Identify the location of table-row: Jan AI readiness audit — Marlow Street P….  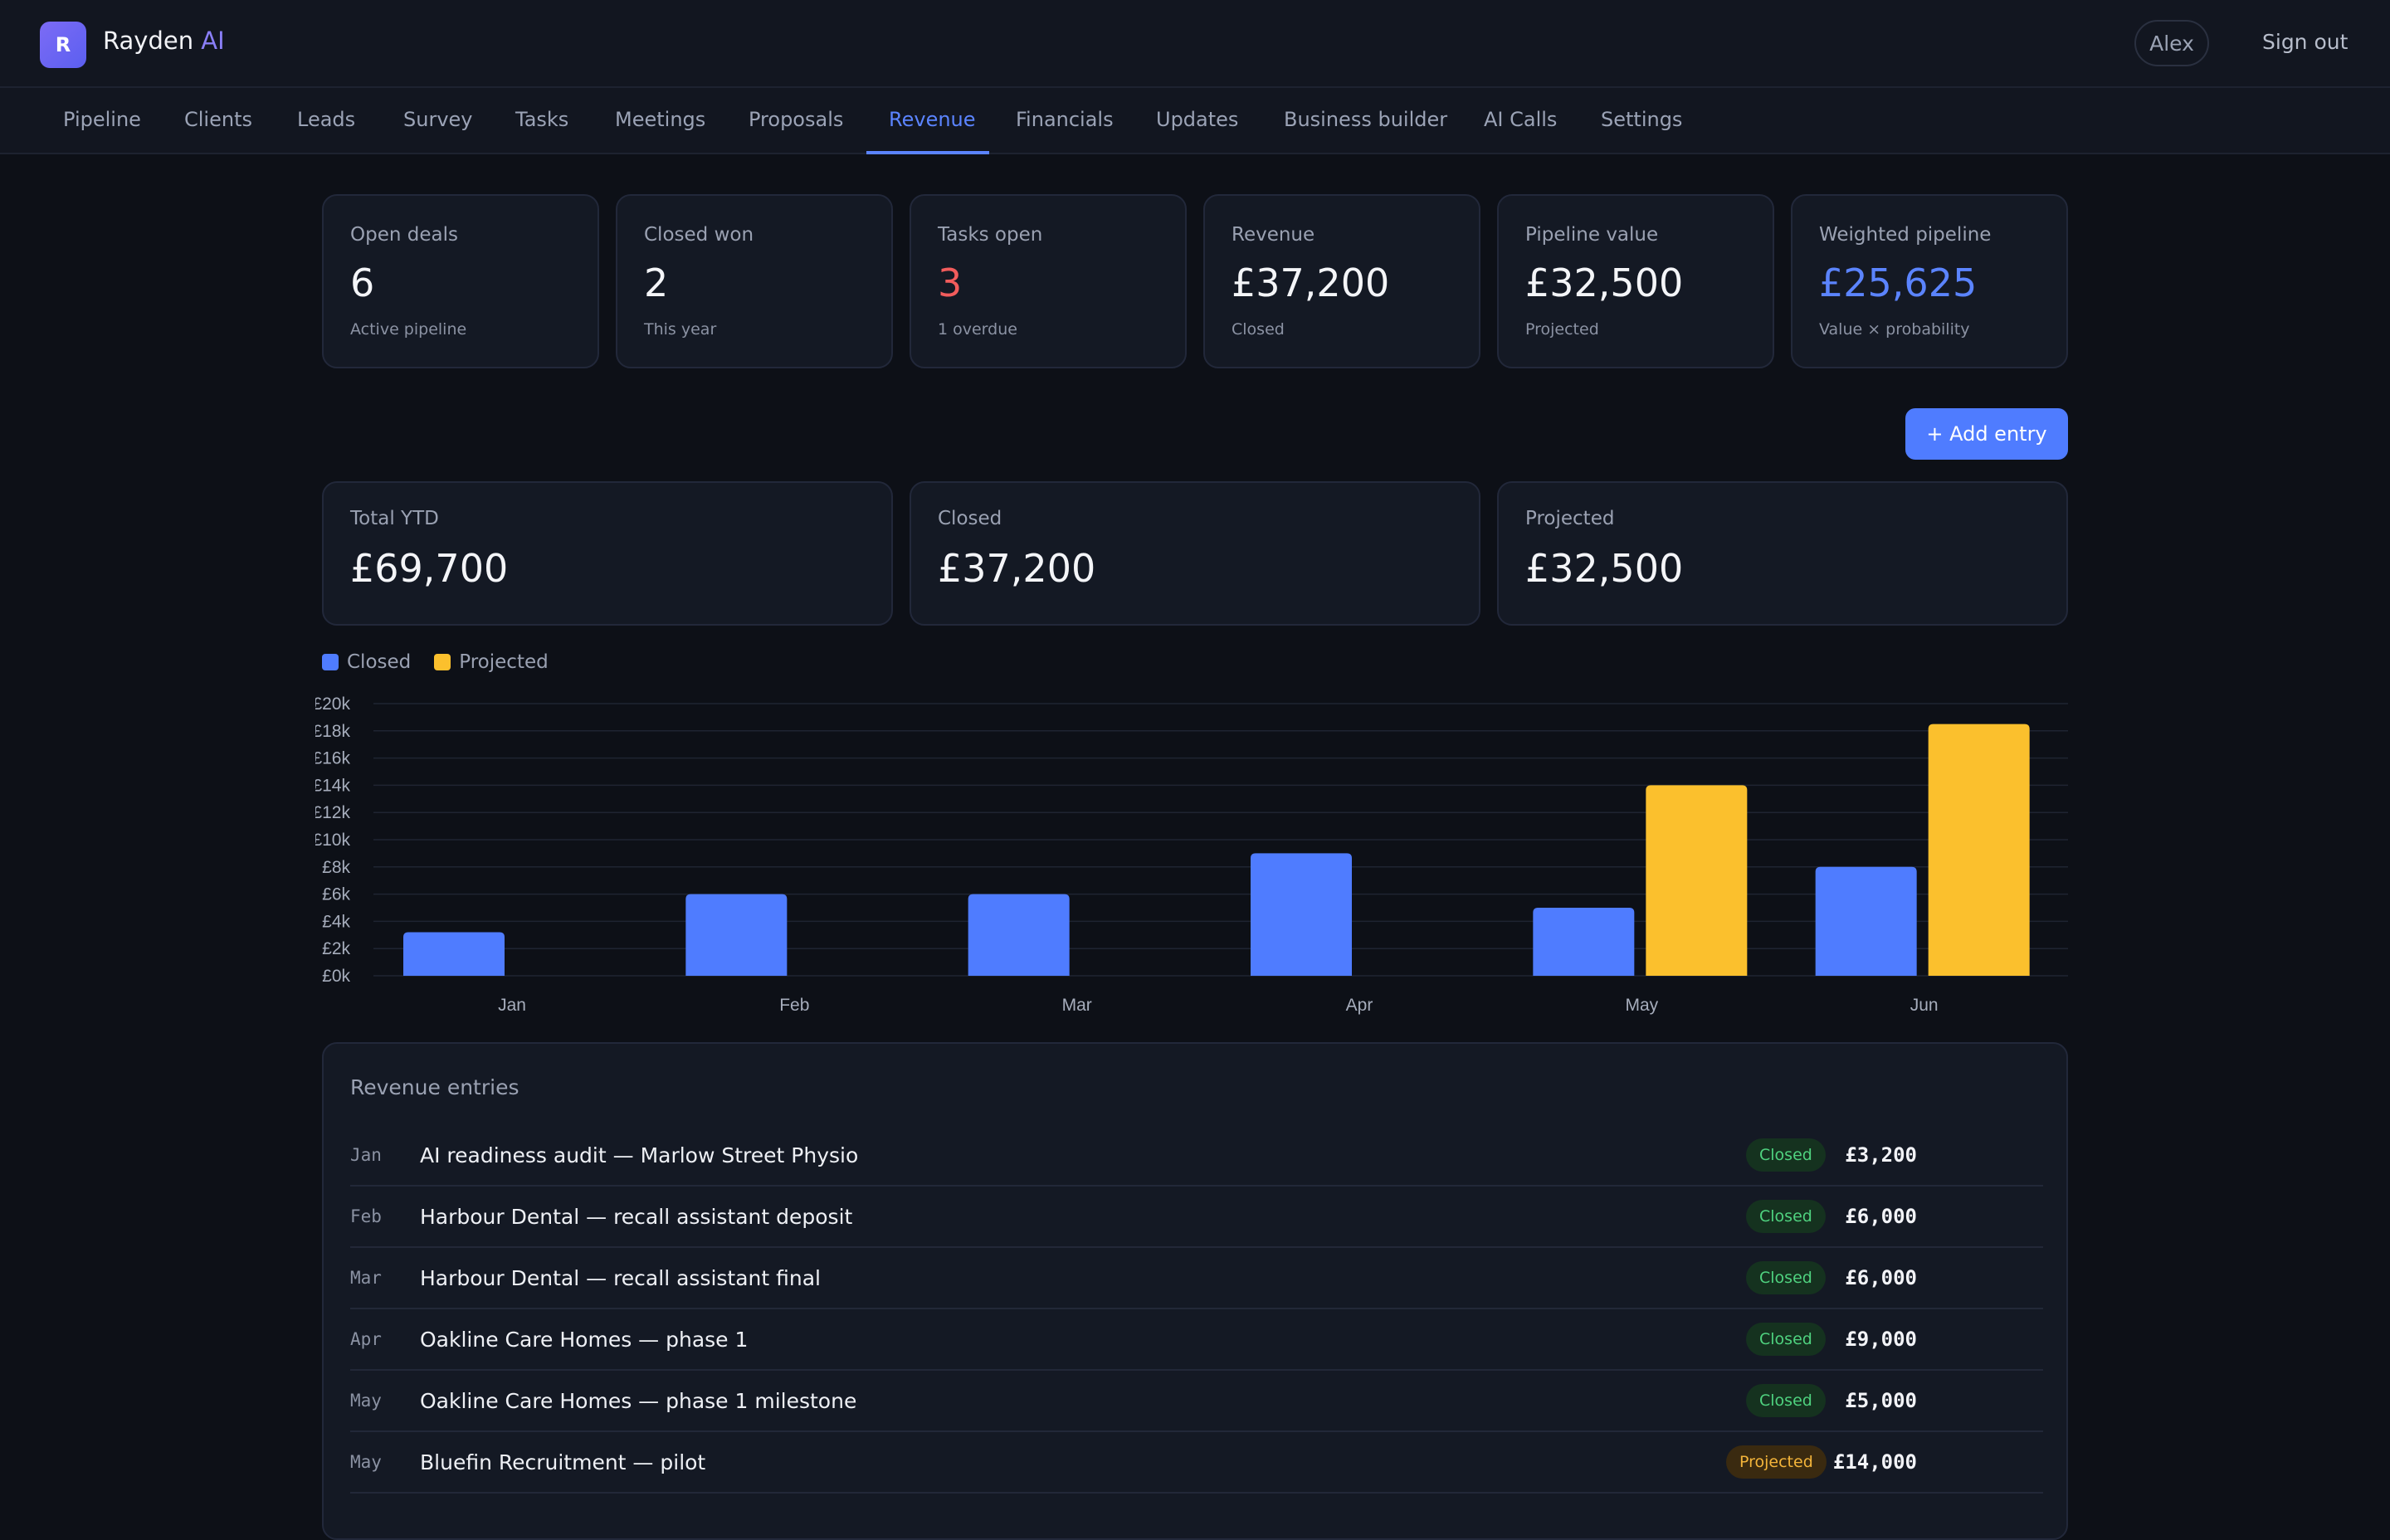
(1197, 1156).